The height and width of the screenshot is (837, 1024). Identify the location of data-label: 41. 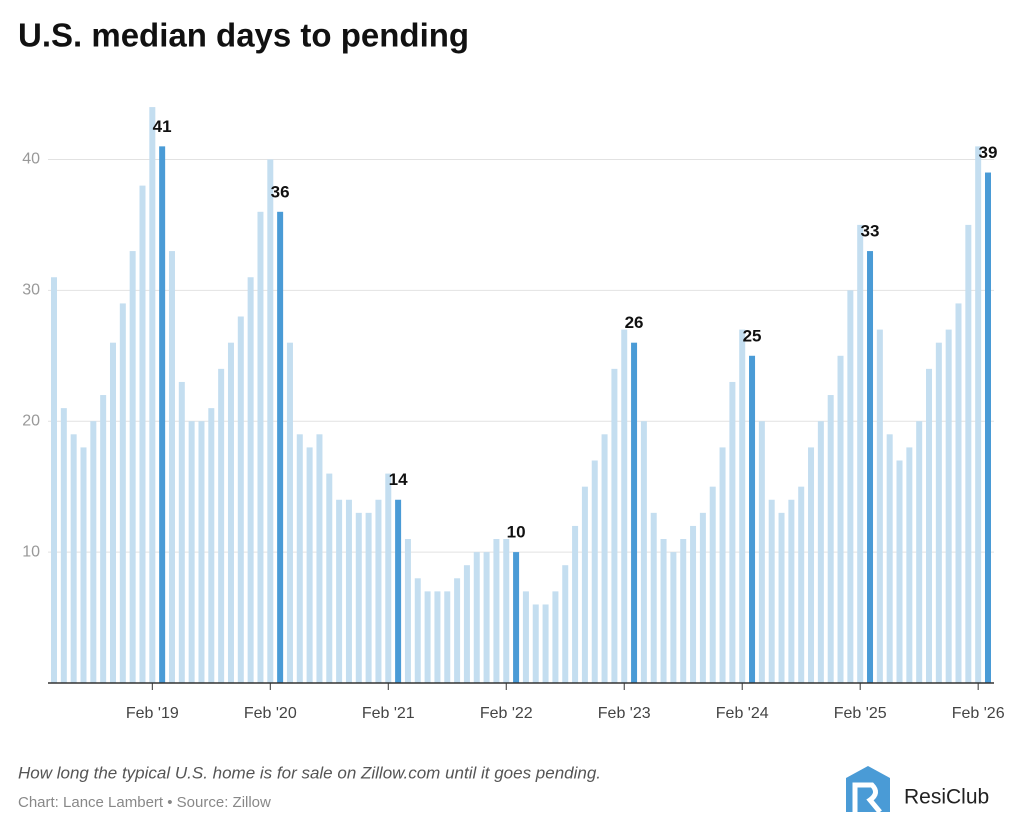
(162, 126).